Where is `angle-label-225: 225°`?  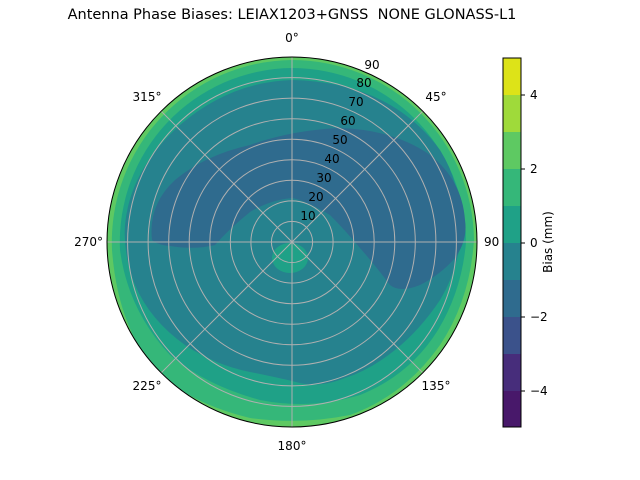
angle-label-225: 225° is located at coordinates (147, 386).